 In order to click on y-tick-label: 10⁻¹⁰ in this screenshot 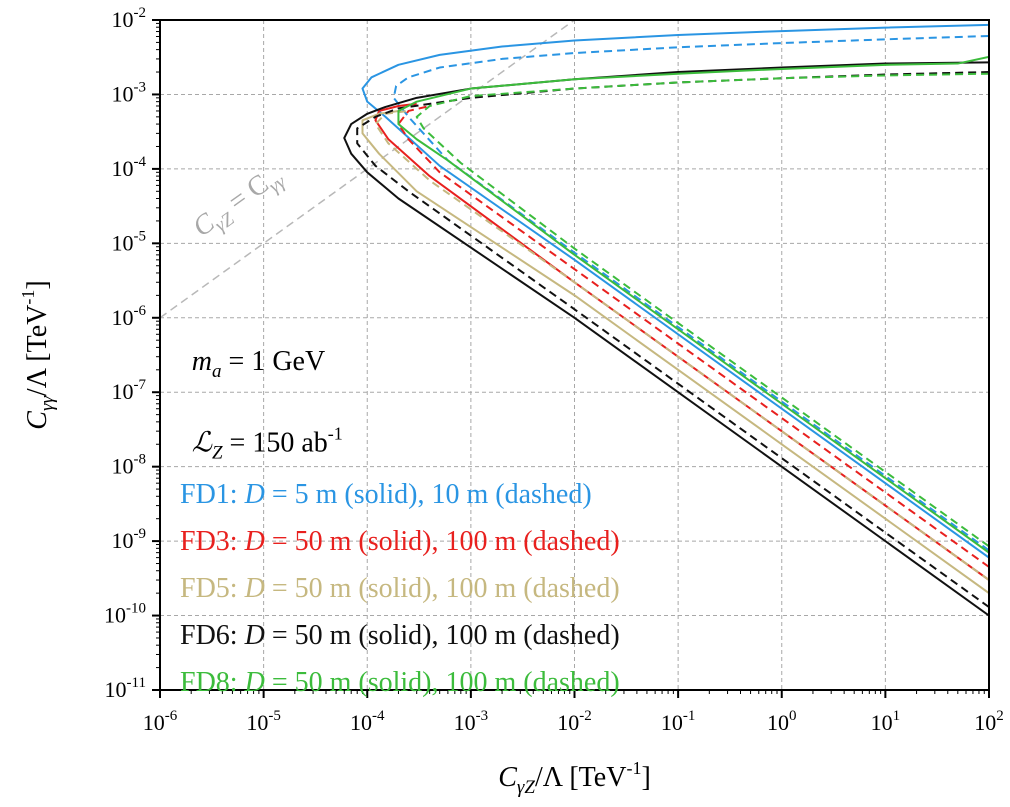, I will do `click(125, 614)`.